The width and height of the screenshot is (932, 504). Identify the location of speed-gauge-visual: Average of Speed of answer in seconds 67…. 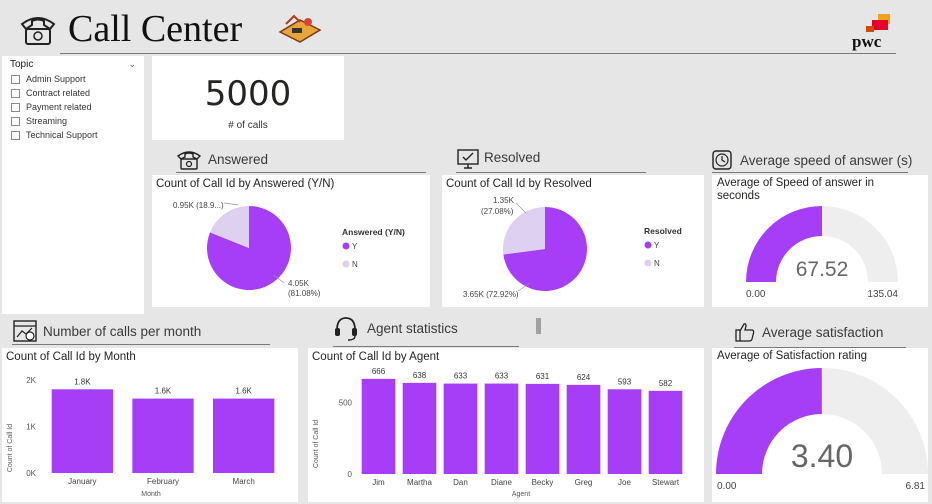
(820, 241).